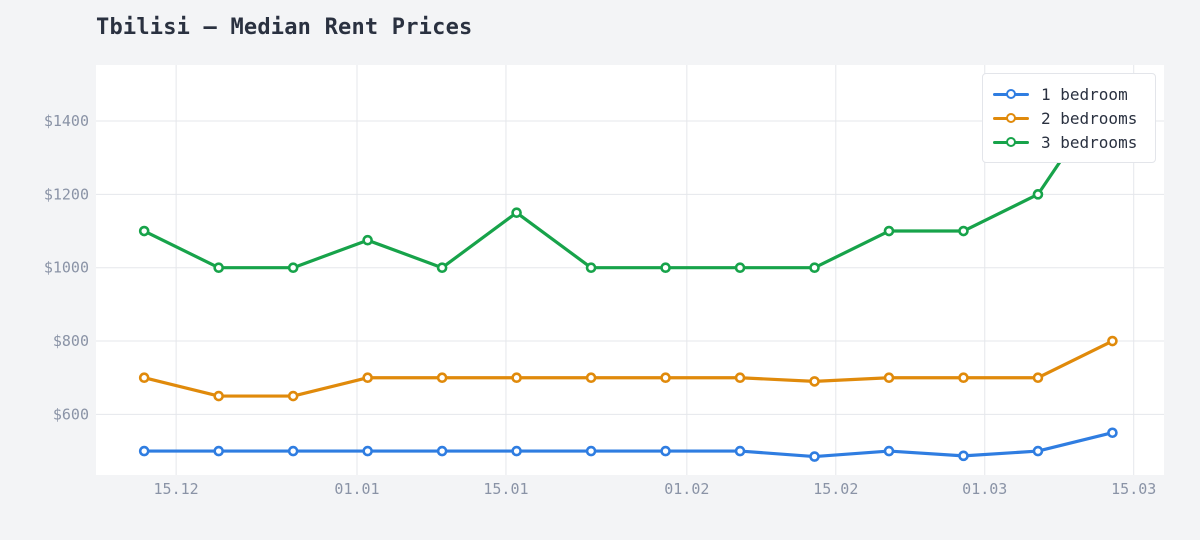  What do you see at coordinates (71, 341) in the screenshot?
I see `y-tick-label: $800` at bounding box center [71, 341].